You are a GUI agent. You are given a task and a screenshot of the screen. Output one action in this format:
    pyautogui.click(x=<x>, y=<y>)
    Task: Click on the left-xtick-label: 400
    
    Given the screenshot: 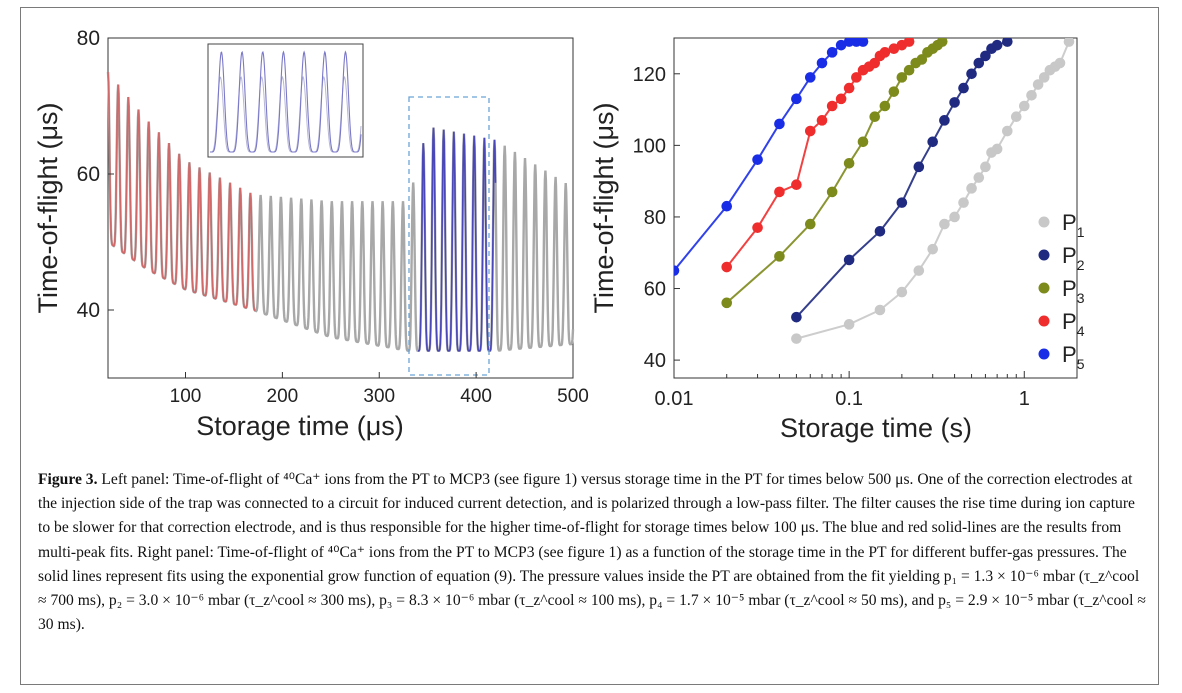 What is the action you would take?
    pyautogui.click(x=476, y=396)
    